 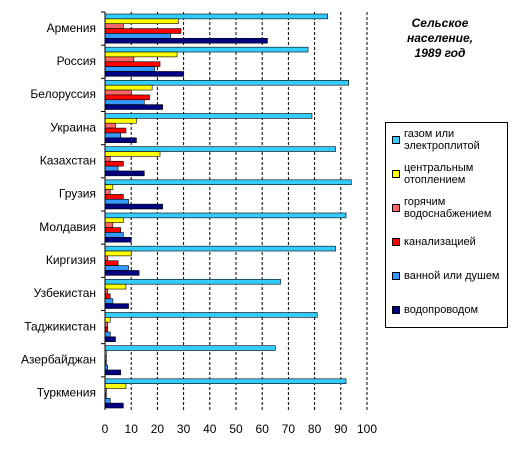 What do you see at coordinates (66, 393) in the screenshot?
I see `y-tick-label: Туркмения` at bounding box center [66, 393].